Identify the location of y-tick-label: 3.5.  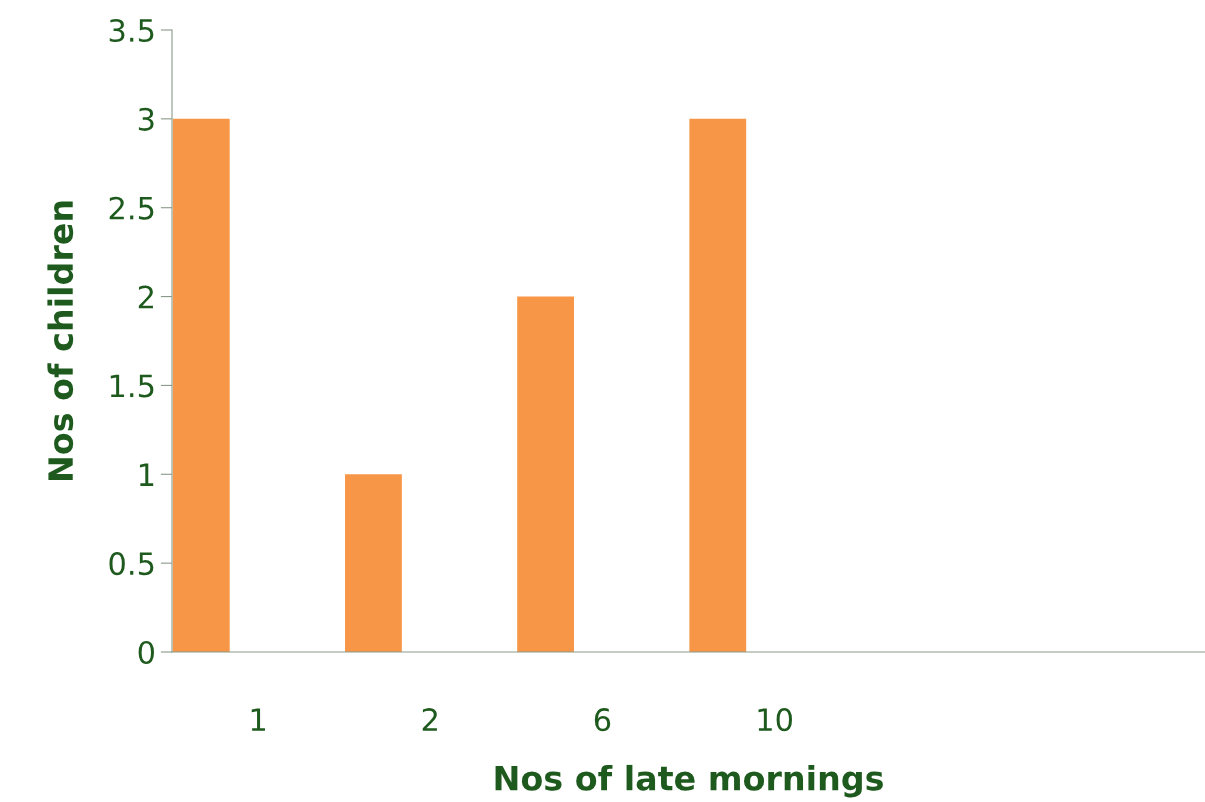
(131, 30).